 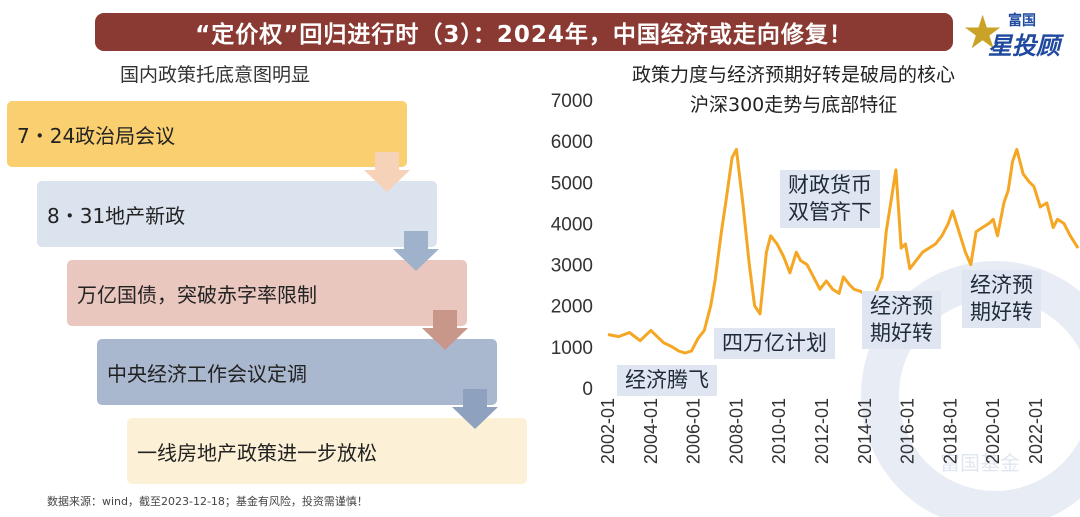 What do you see at coordinates (1022, 21) in the screenshot?
I see `logo-top-text: 富国` at bounding box center [1022, 21].